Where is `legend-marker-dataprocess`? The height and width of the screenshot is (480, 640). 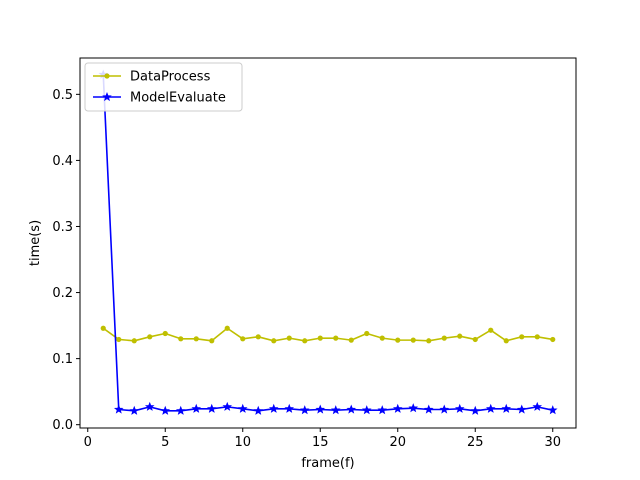
legend-marker-dataprocess is located at coordinates (107, 76).